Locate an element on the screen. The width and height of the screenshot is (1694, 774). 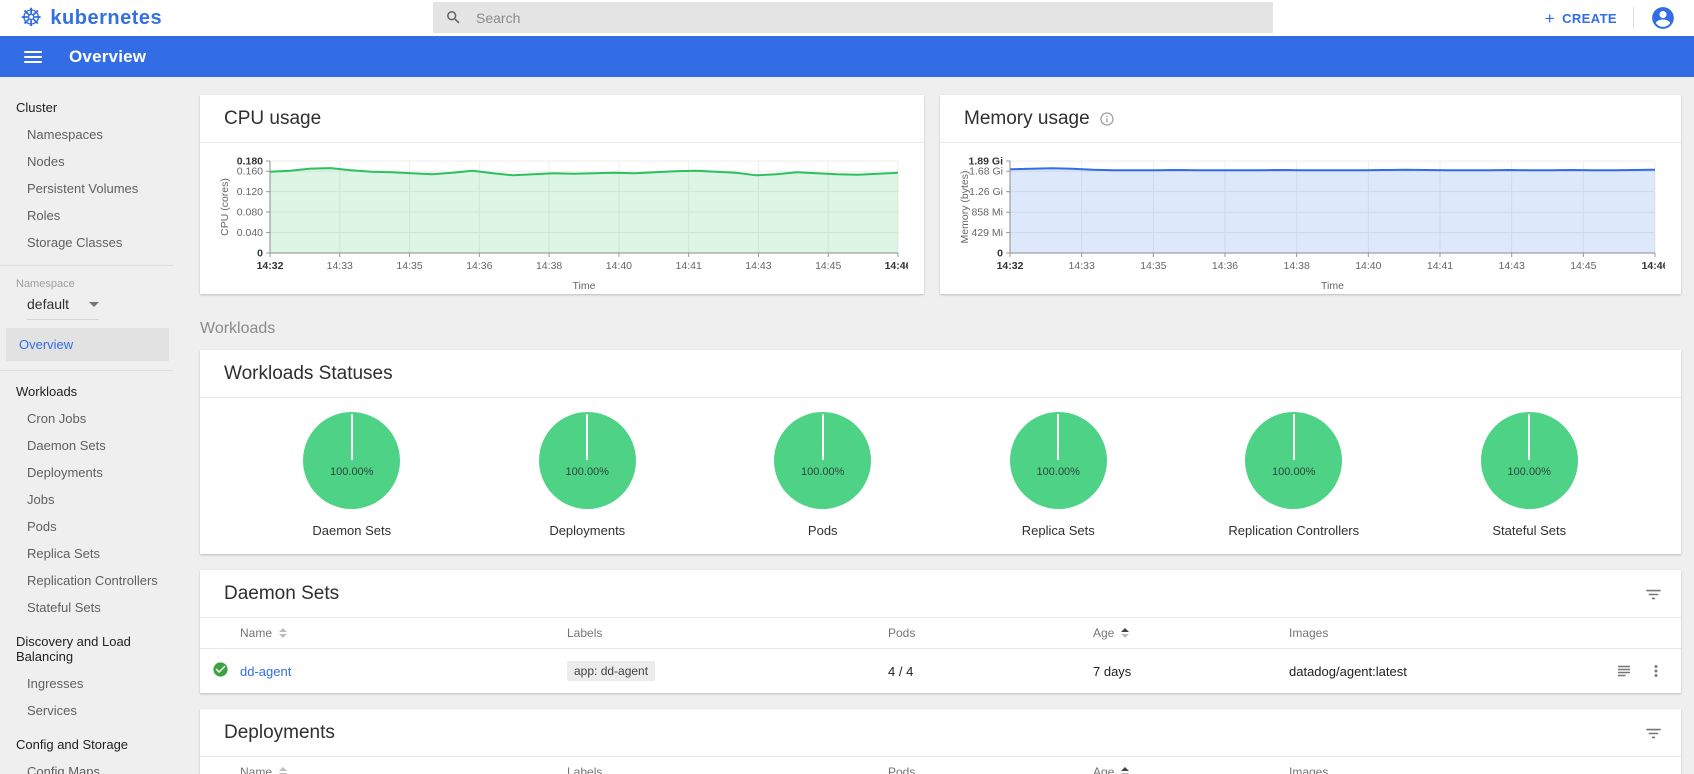
logo-wordmark: kubernetes is located at coordinates (106, 17).